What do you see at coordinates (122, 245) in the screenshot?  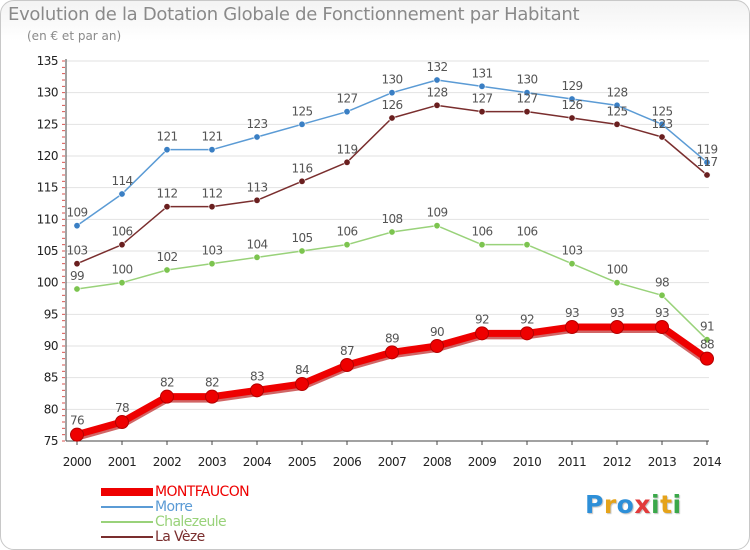 I see `data-point-la-v-ze-2001` at bounding box center [122, 245].